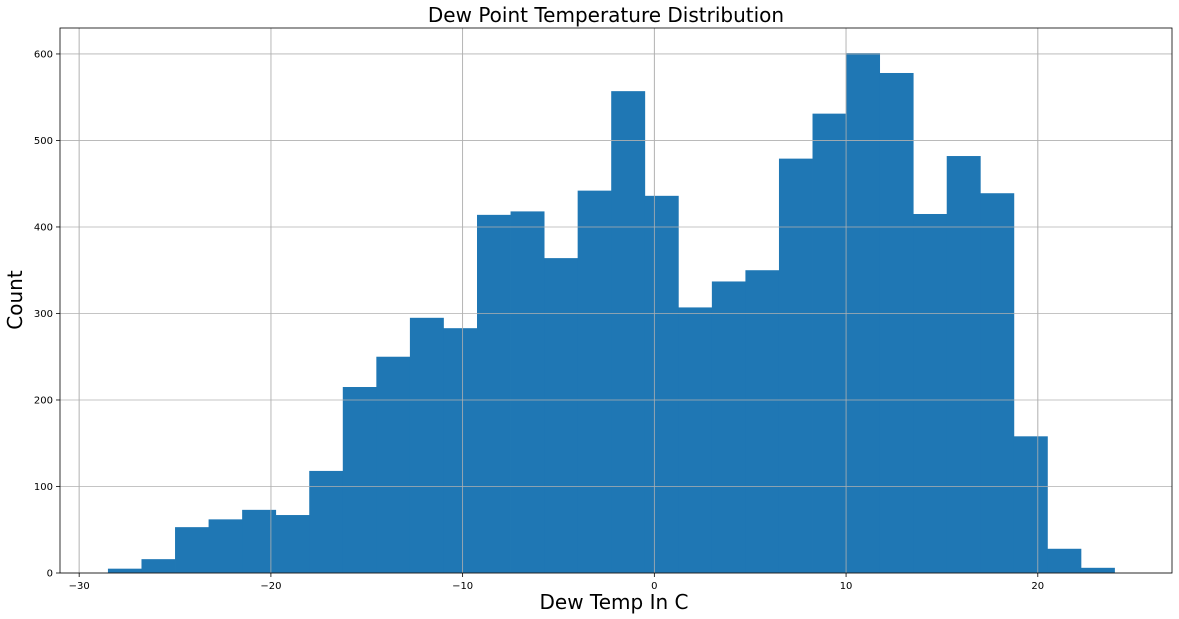  What do you see at coordinates (614, 602) in the screenshot?
I see `x-axis-label: Dew Temp In C` at bounding box center [614, 602].